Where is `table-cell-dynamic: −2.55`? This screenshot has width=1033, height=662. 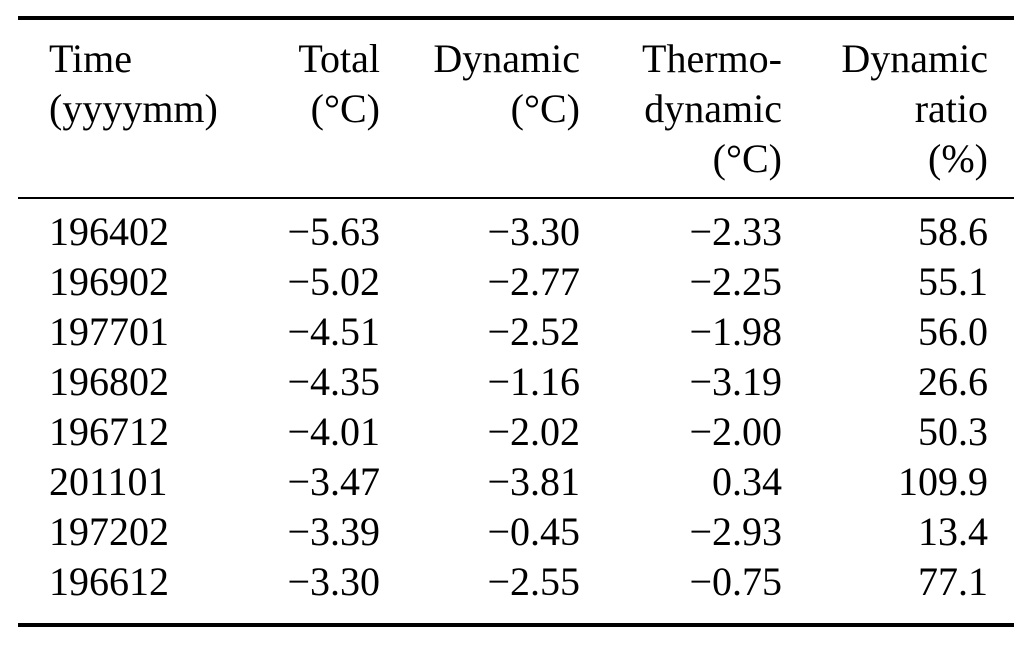
table-cell-dynamic: −2.55 is located at coordinates (533, 581).